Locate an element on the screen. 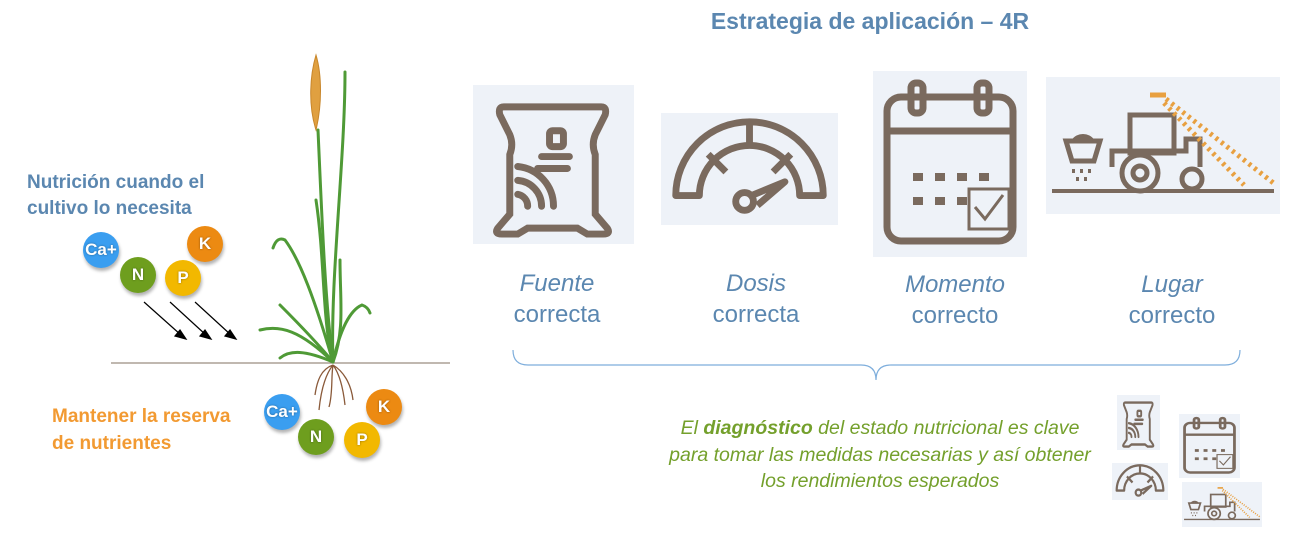 This screenshot has width=1291, height=541. nitrogen-ball-top: N is located at coordinates (138, 275).